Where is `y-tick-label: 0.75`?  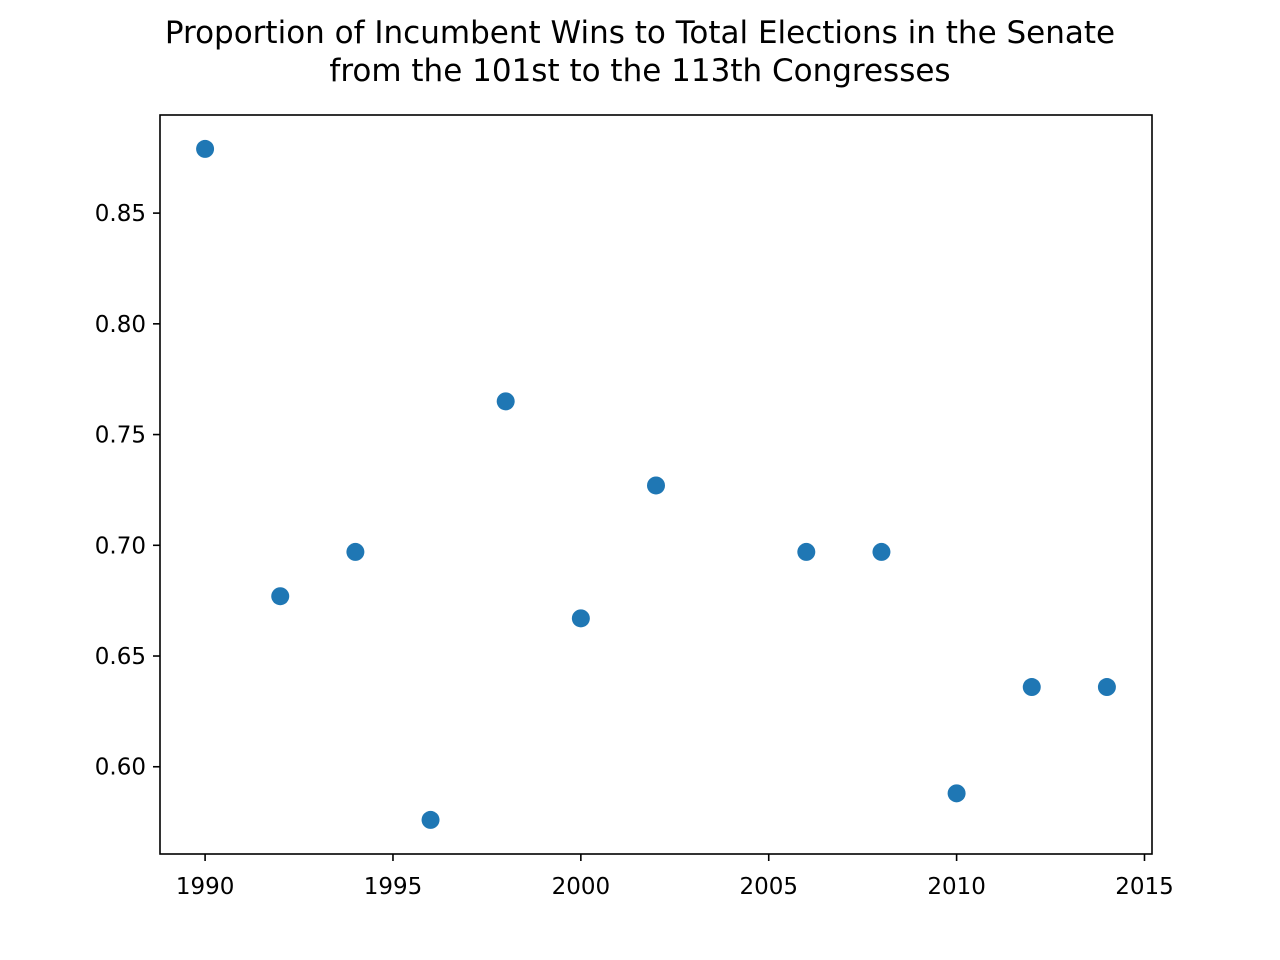 y-tick-label: 0.75 is located at coordinates (120, 436).